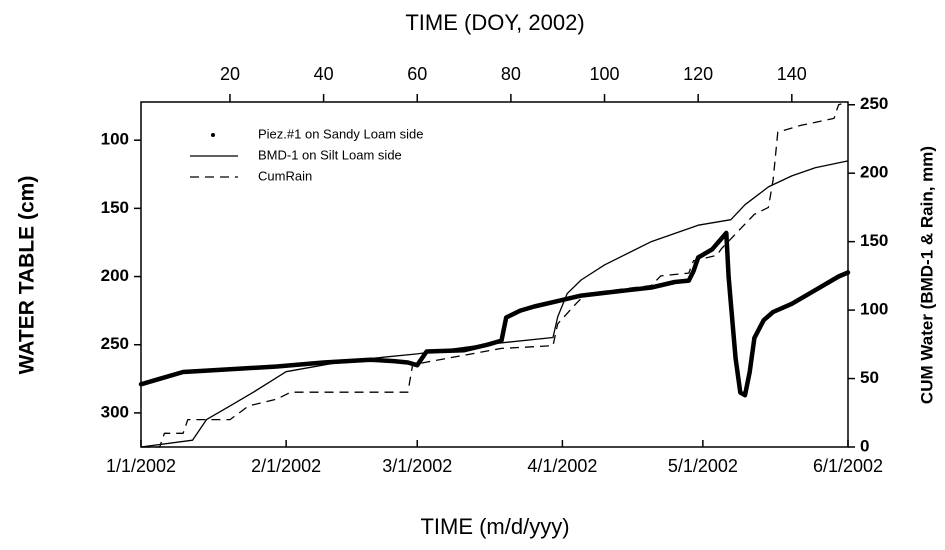  I want to click on y2-tick-label: 0, so click(864, 445).